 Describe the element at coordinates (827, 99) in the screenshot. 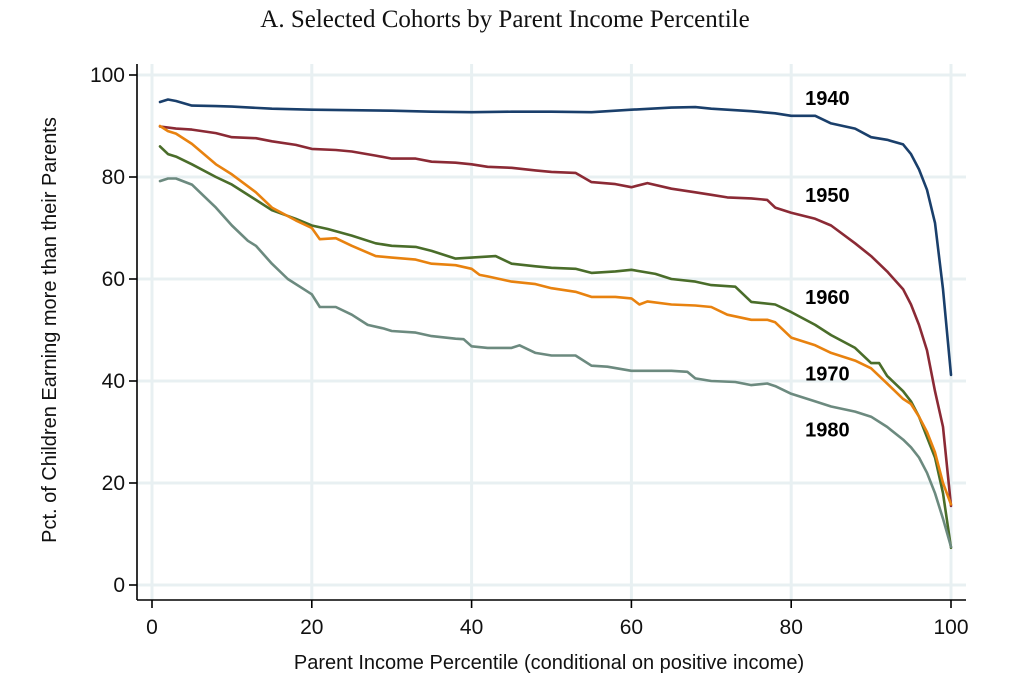

I see `series-label-1940: 1940` at that location.